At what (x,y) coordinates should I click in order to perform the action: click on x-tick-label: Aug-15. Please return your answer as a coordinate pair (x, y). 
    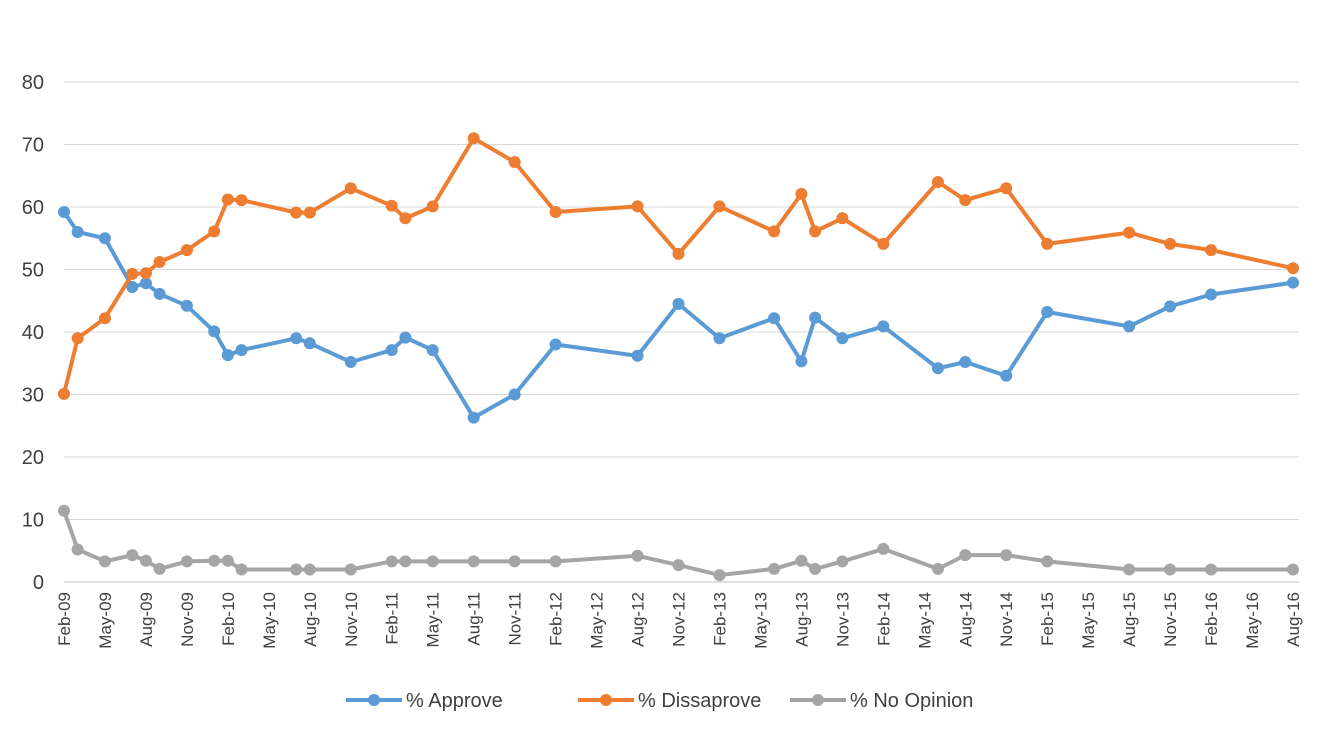
    Looking at the image, I should click on (1129, 619).